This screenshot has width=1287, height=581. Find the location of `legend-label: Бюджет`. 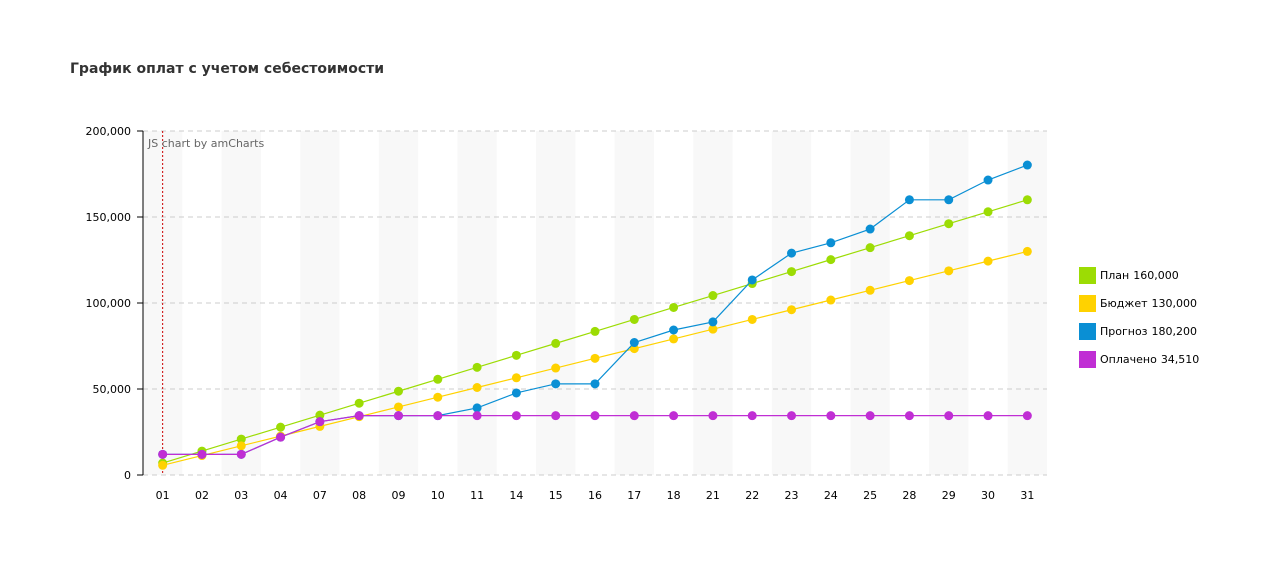

legend-label: Бюджет is located at coordinates (1124, 303).